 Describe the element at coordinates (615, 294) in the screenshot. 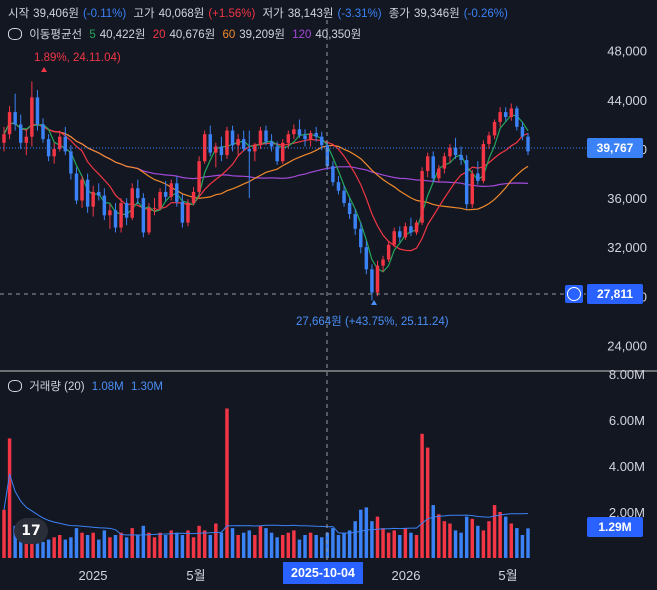

I see `crosshair-price-tag: 27,811` at that location.